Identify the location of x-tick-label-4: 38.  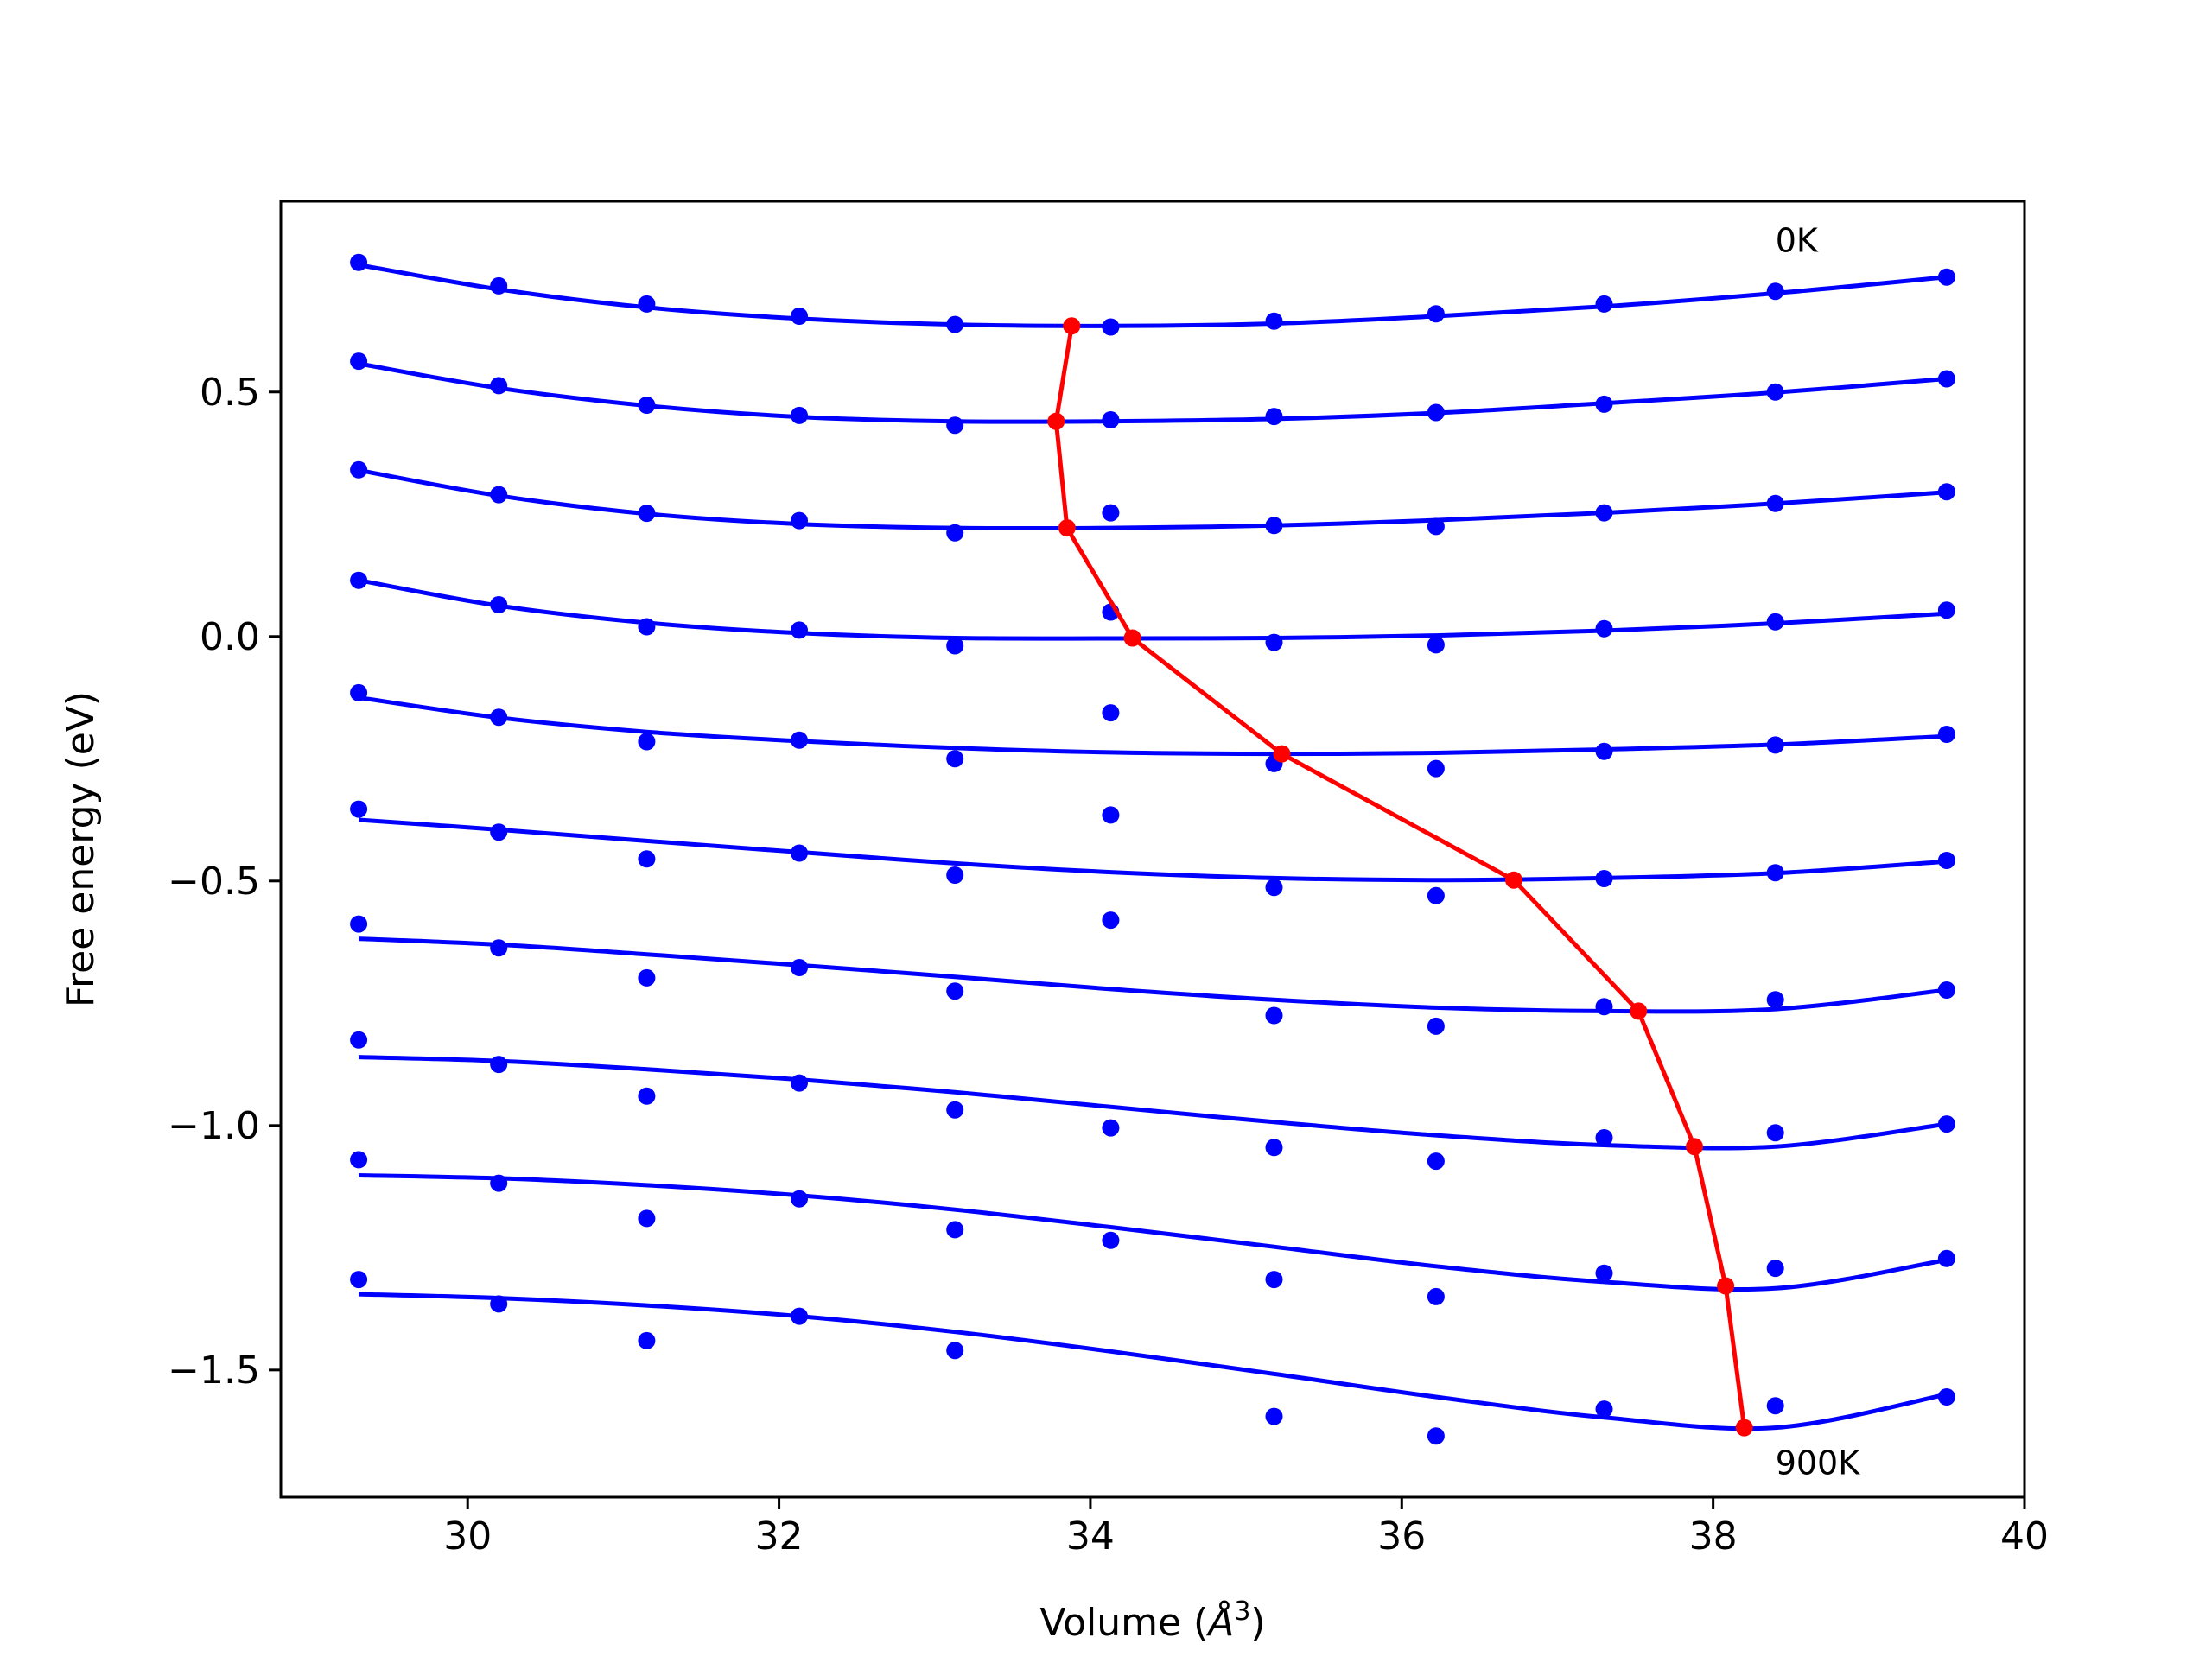
(1713, 1536).